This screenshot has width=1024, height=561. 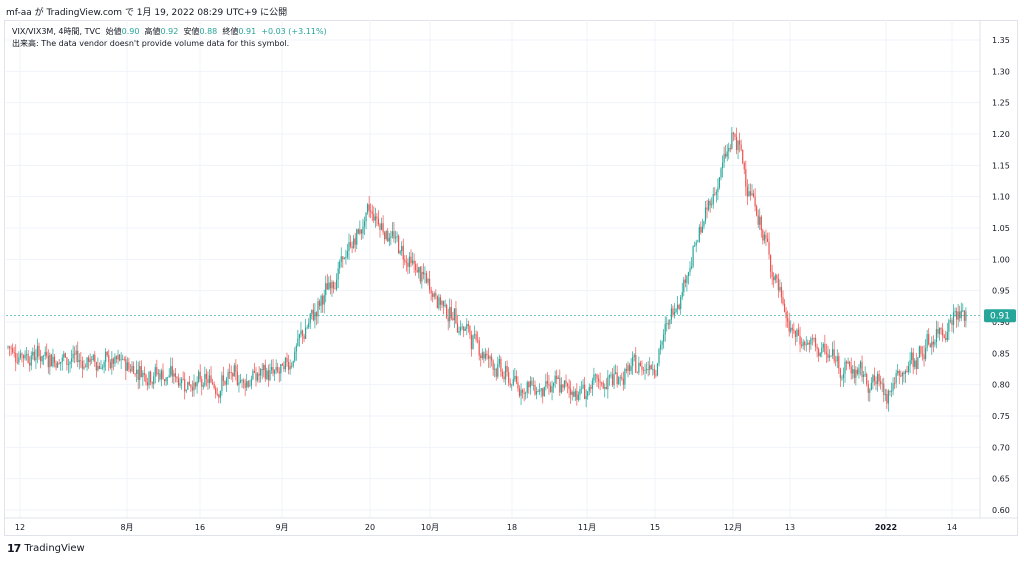 I want to click on legend-change: +0.03 (+3.11%), so click(x=294, y=31).